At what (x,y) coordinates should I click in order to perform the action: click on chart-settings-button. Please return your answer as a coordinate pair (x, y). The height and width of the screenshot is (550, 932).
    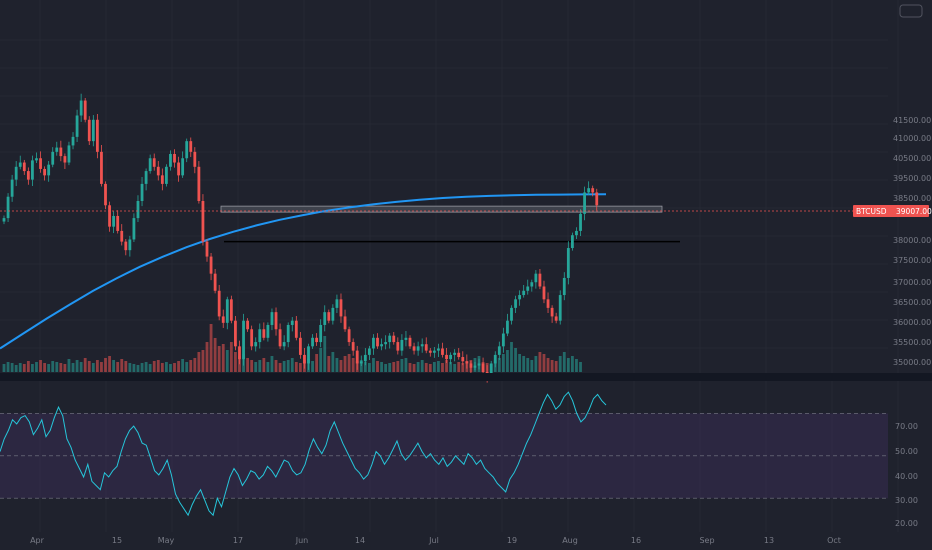
    Looking at the image, I should click on (911, 11).